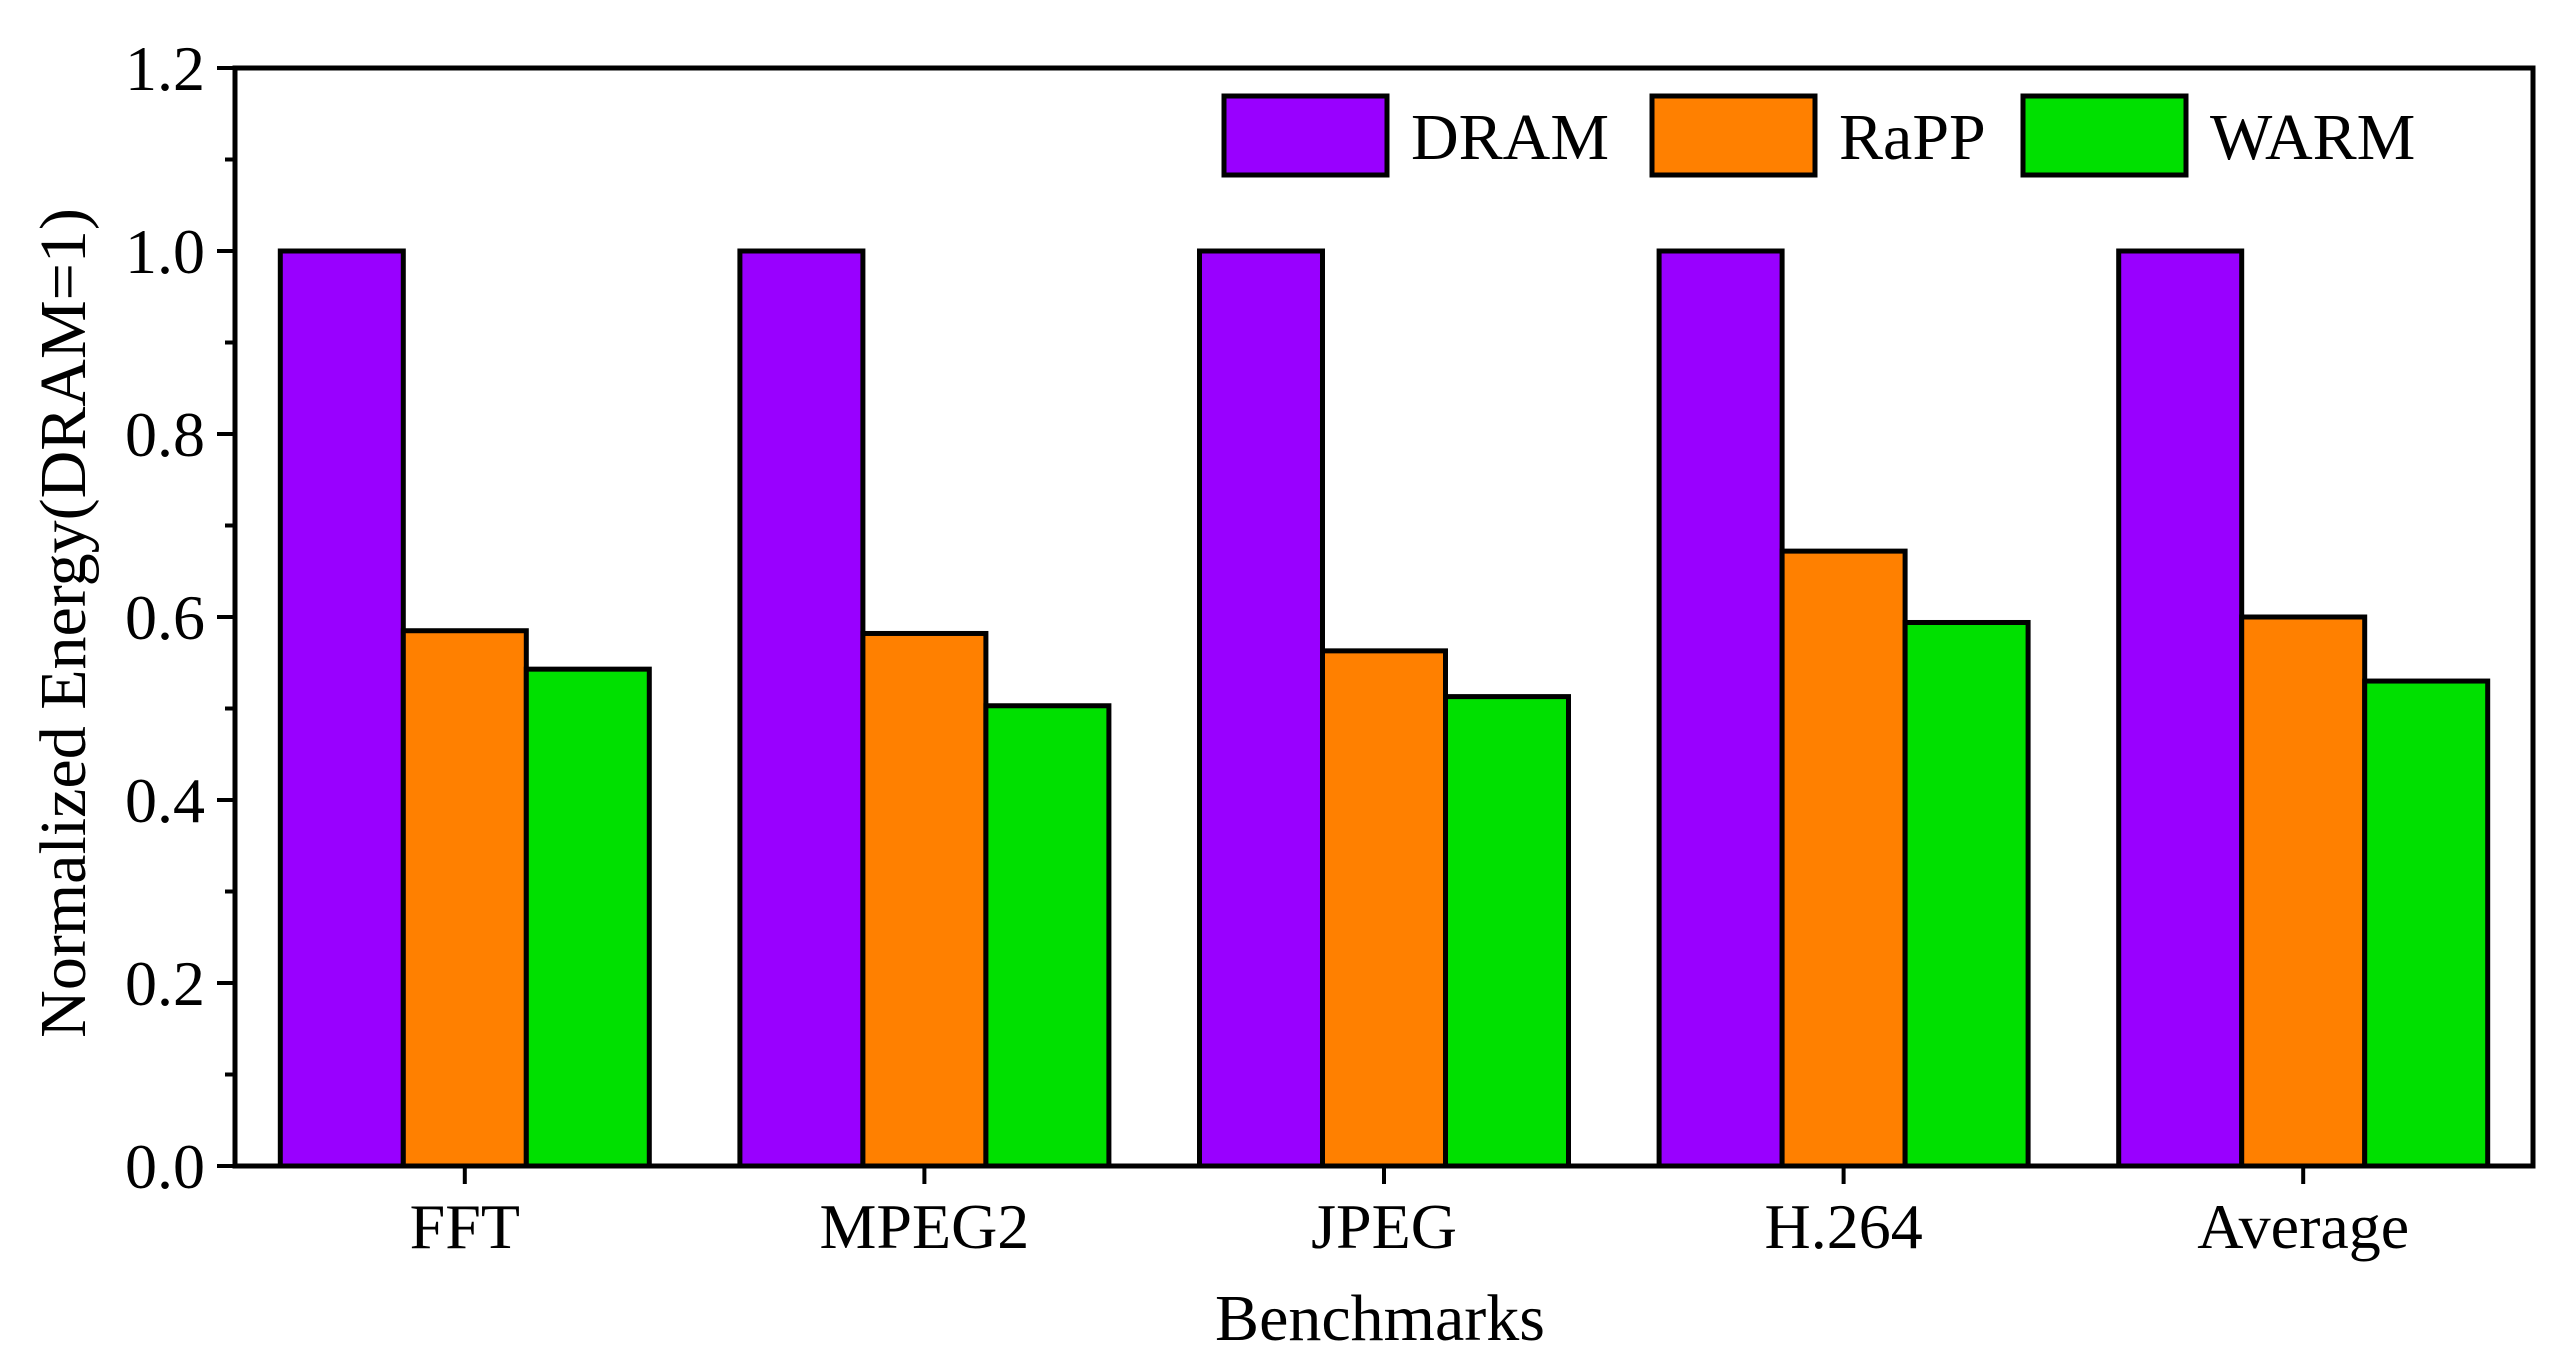 The width and height of the screenshot is (2554, 1371). Describe the element at coordinates (587, 917) in the screenshot. I see `bar-warm-fft` at that location.